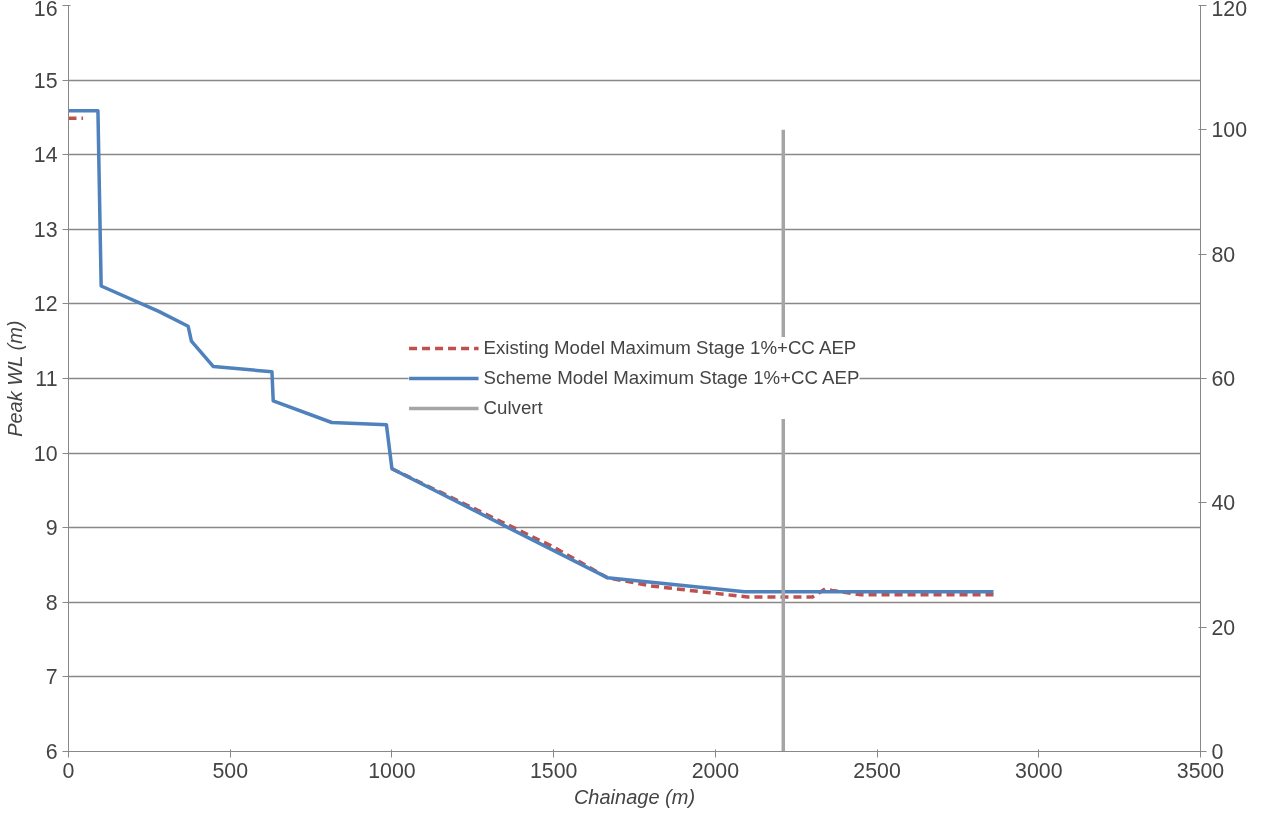 The height and width of the screenshot is (825, 1277). I want to click on legend-label: Existing Model Maximum Stage 1%+CC AEP, so click(670, 348).